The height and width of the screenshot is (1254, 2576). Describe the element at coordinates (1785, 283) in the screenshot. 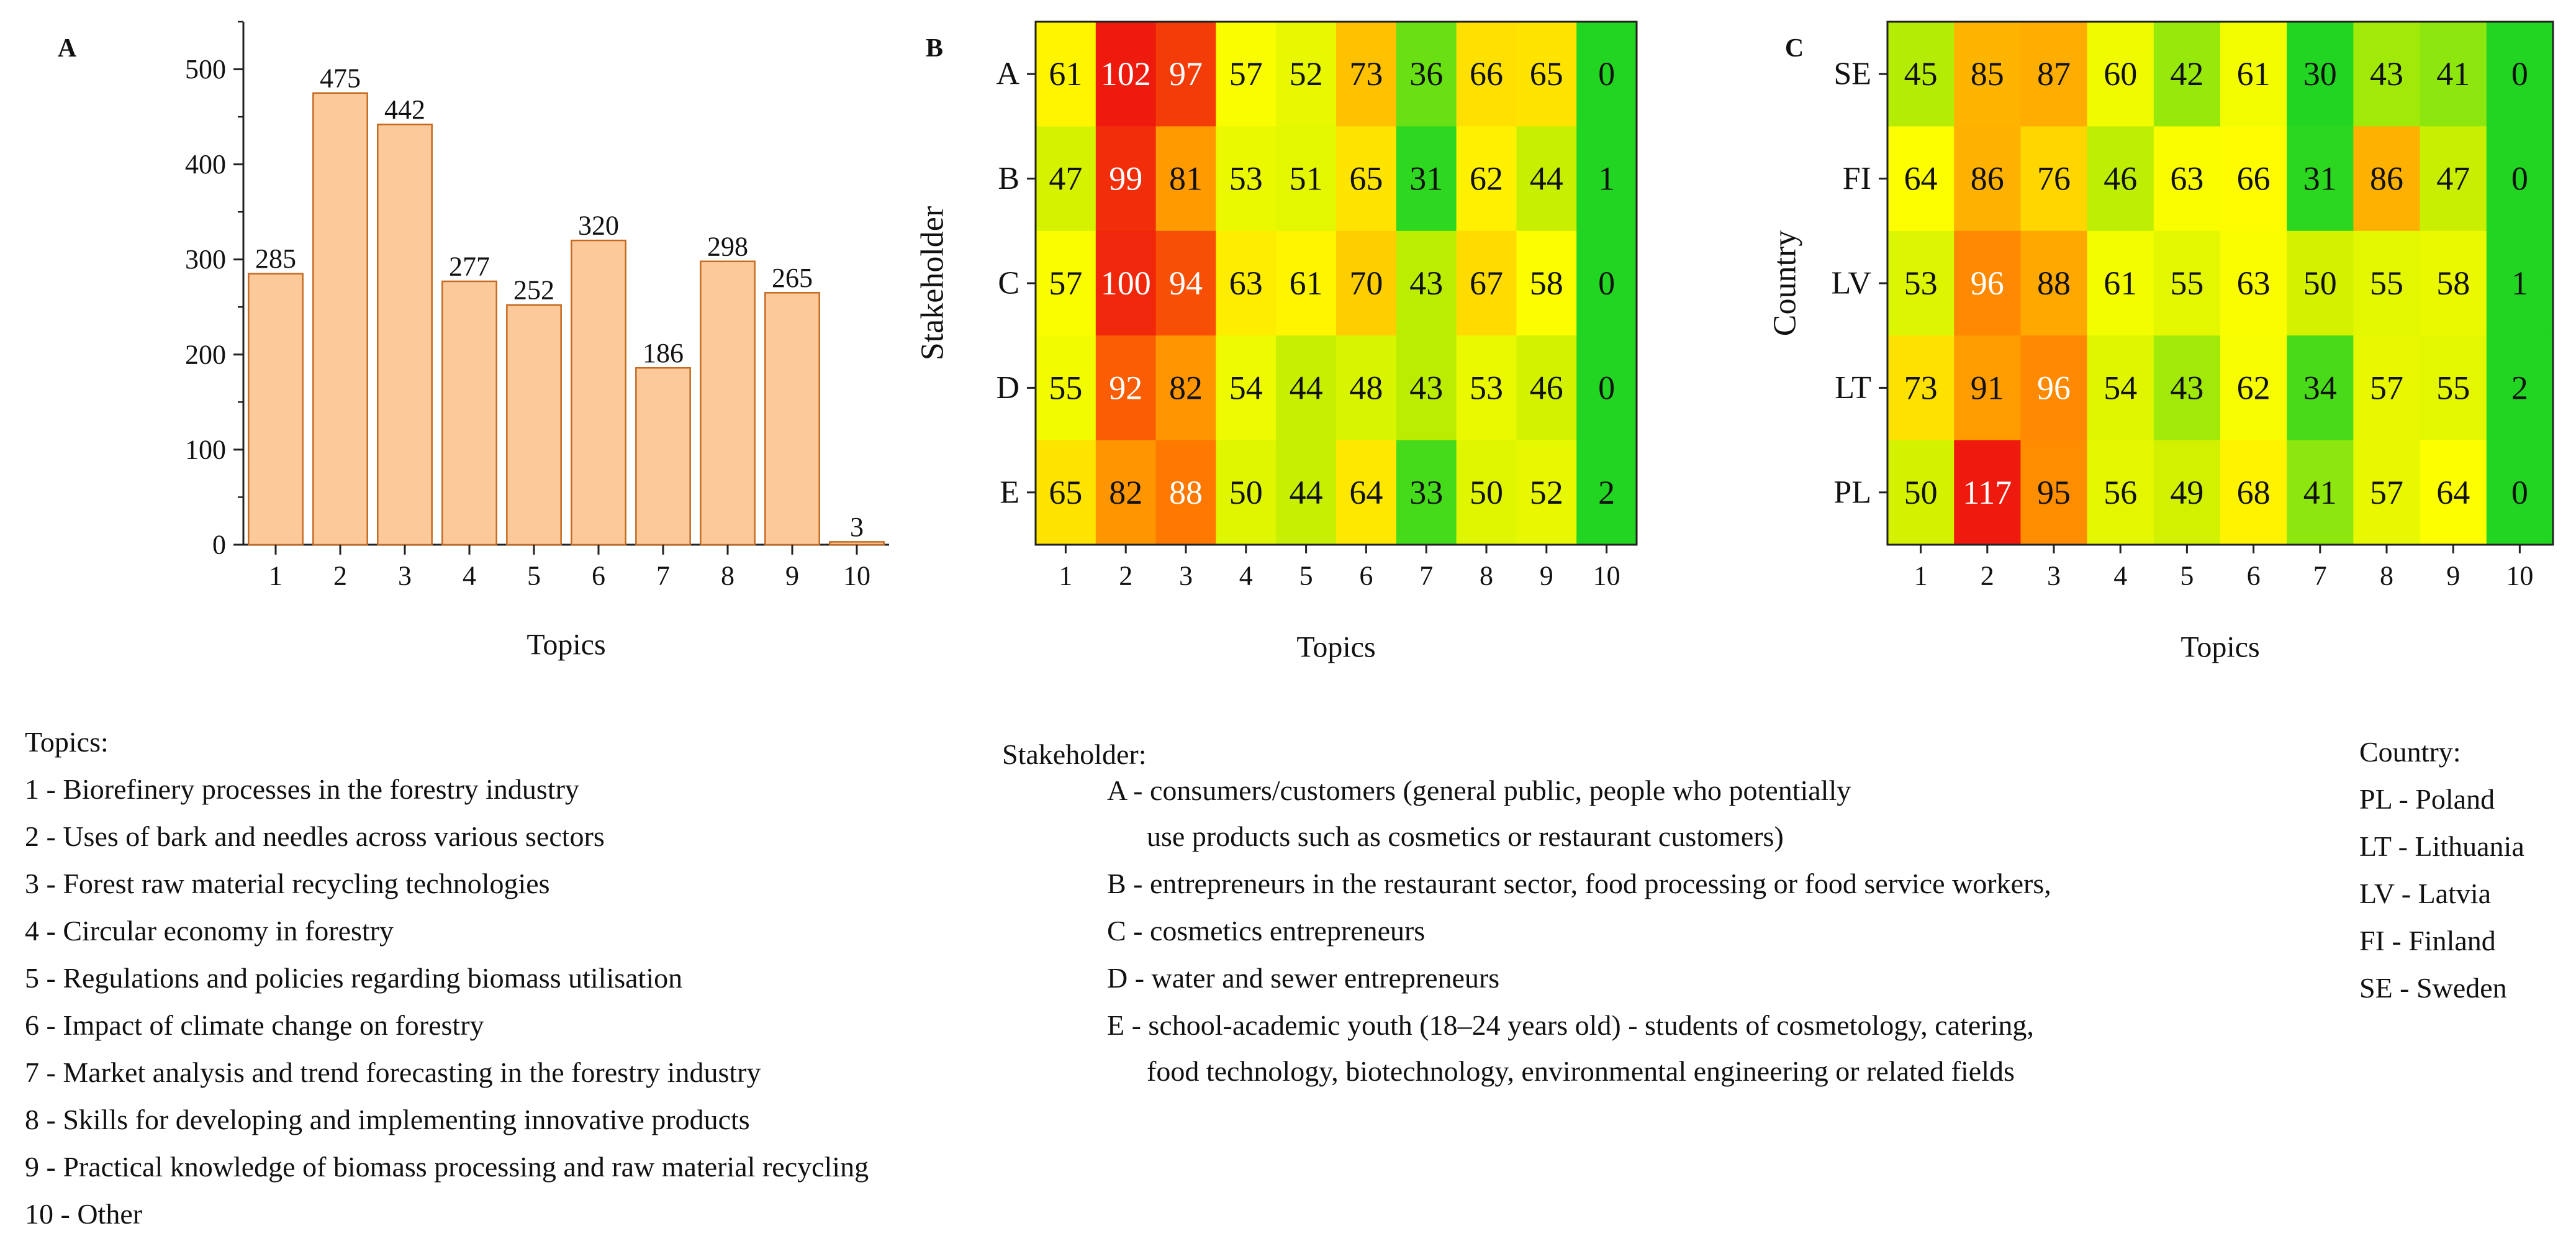

I see `y-axis-title: Country` at that location.